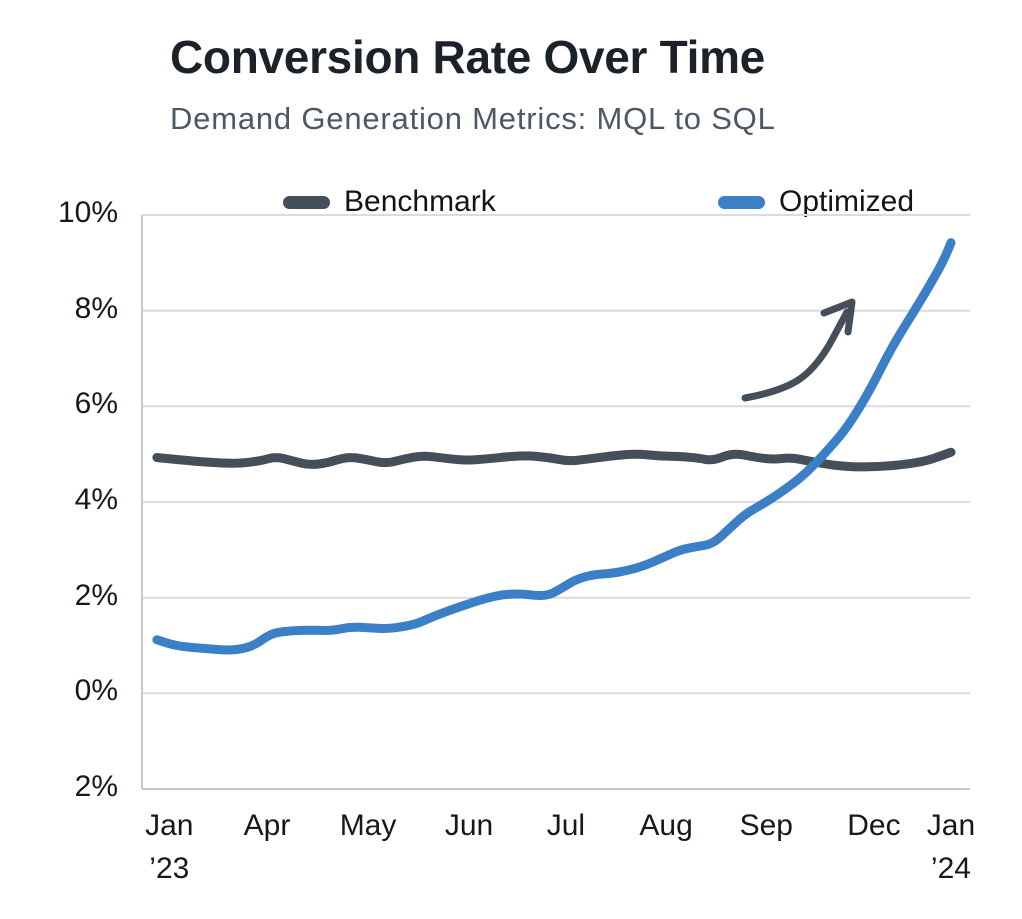  I want to click on x-axis-year-label: ’24, so click(950, 868).